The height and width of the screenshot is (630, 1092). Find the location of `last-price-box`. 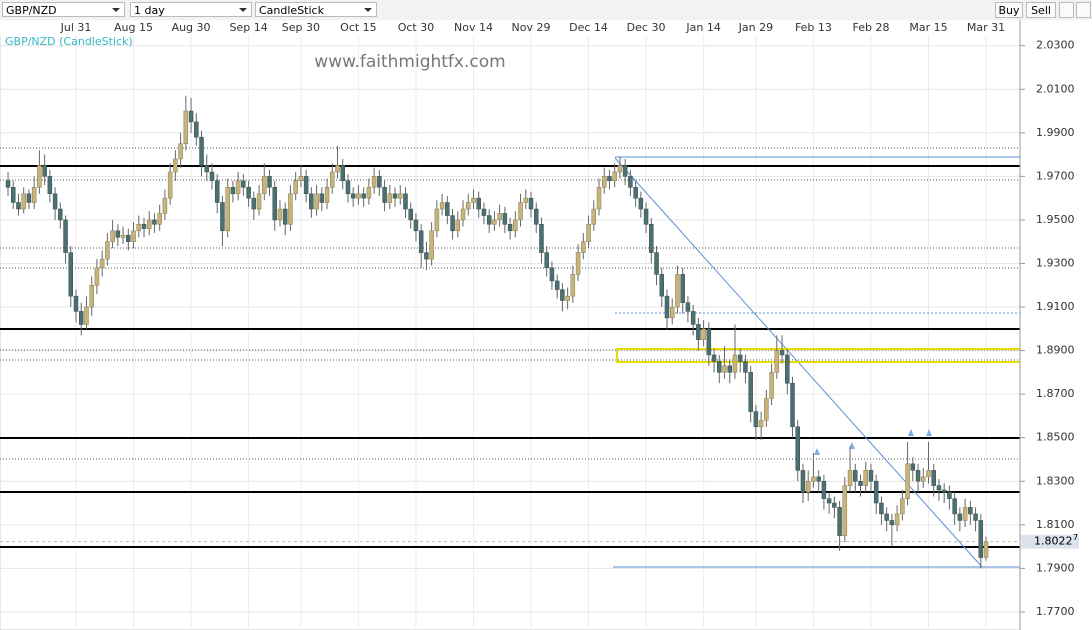

last-price-box is located at coordinates (1050, 541).